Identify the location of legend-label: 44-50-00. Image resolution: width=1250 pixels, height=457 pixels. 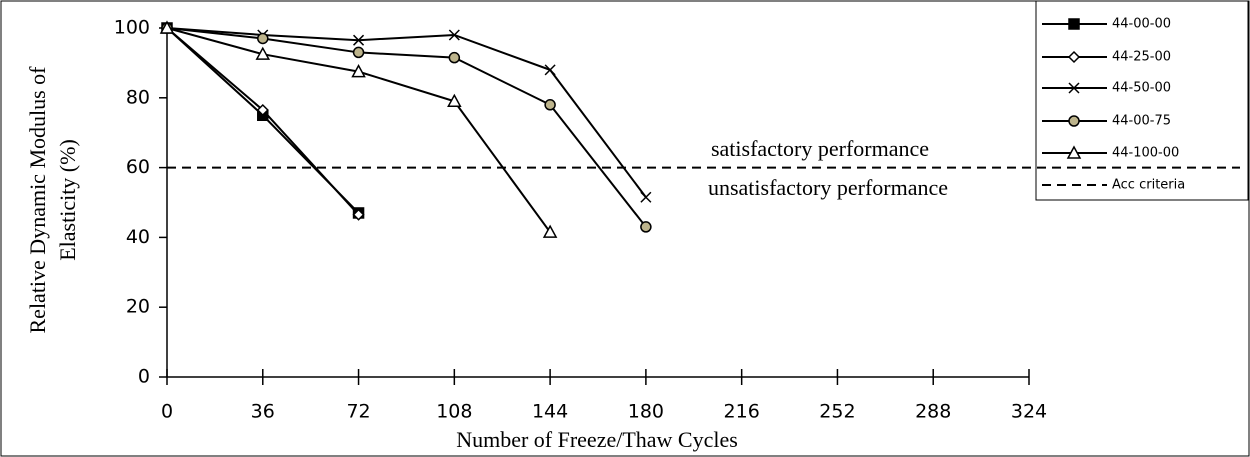
(1141, 88).